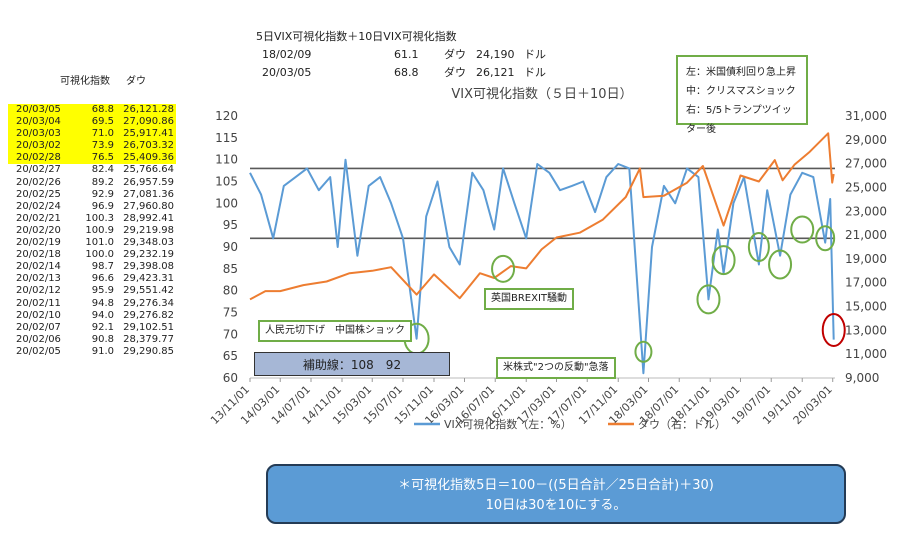 The image size is (900, 536). I want to click on y-left-tick-label: 70, so click(230, 334).